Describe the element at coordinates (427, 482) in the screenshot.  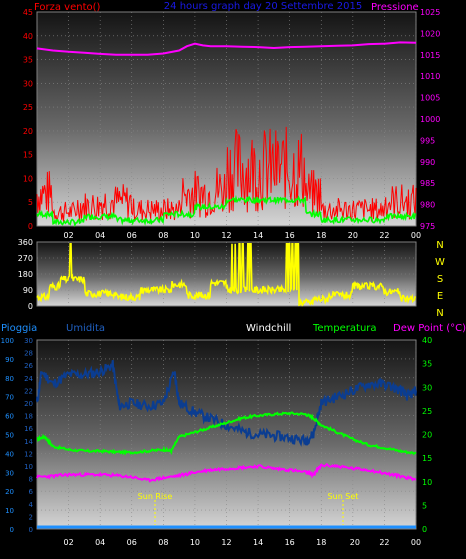
I see `temp-y-tick-10: 10` at that location.